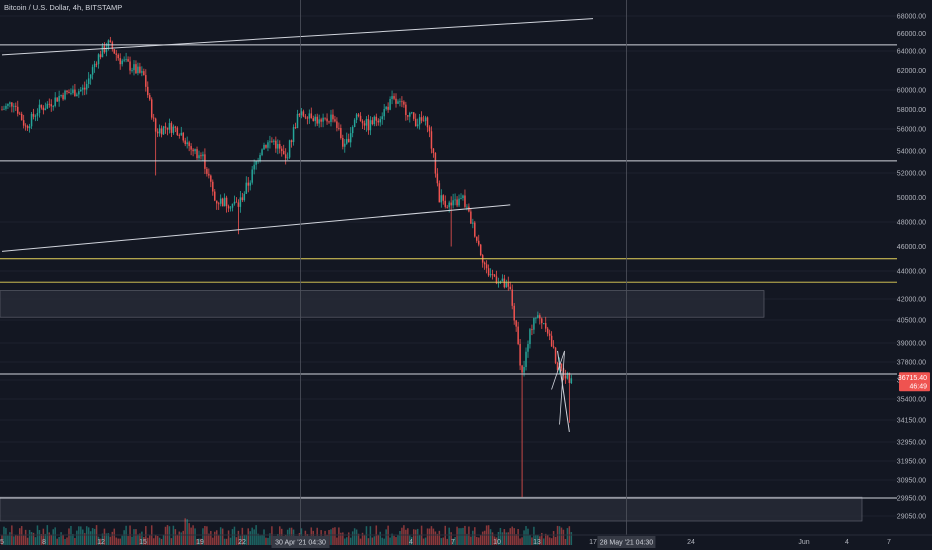 This screenshot has height=550, width=932. What do you see at coordinates (911, 462) in the screenshot?
I see `y-tick-label: 31950.00` at bounding box center [911, 462].